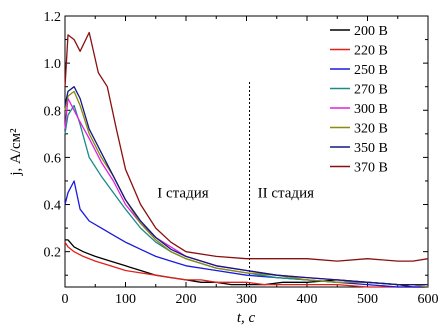  What do you see at coordinates (371, 168) in the screenshot?
I see `legend-label-8: 370 В` at bounding box center [371, 168].